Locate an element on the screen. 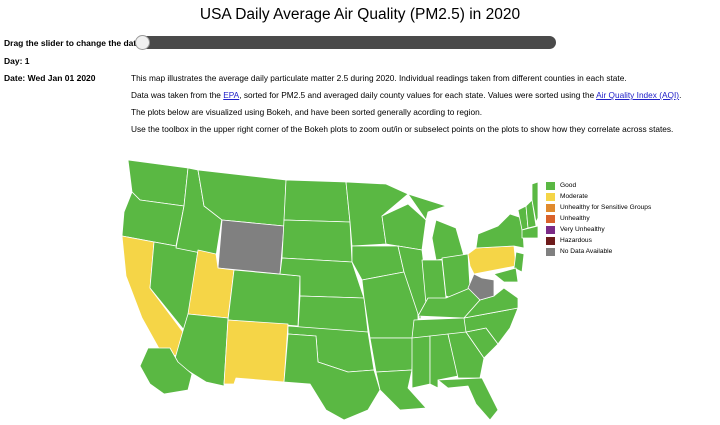  description-text: Data was taken from the is located at coordinates (177, 95).